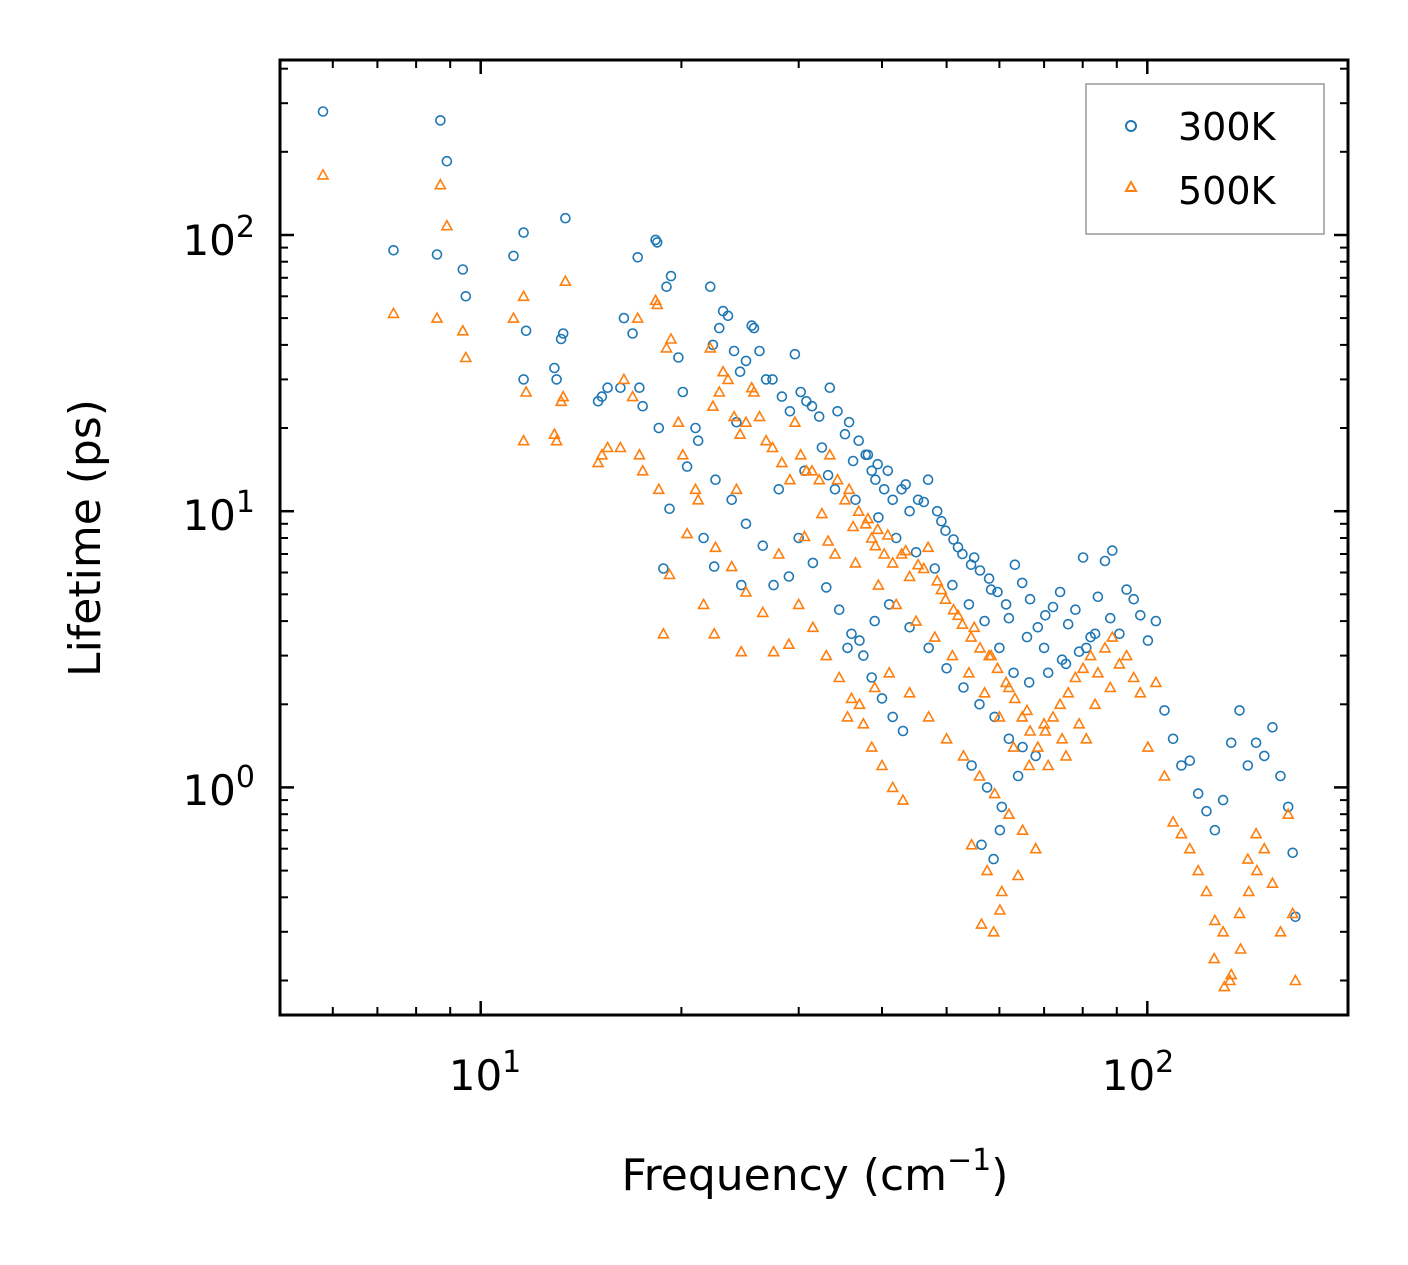 The width and height of the screenshot is (1408, 1265). What do you see at coordinates (815, 1172) in the screenshot?
I see `x-axis-label: Frequency (cm−1)` at bounding box center [815, 1172].